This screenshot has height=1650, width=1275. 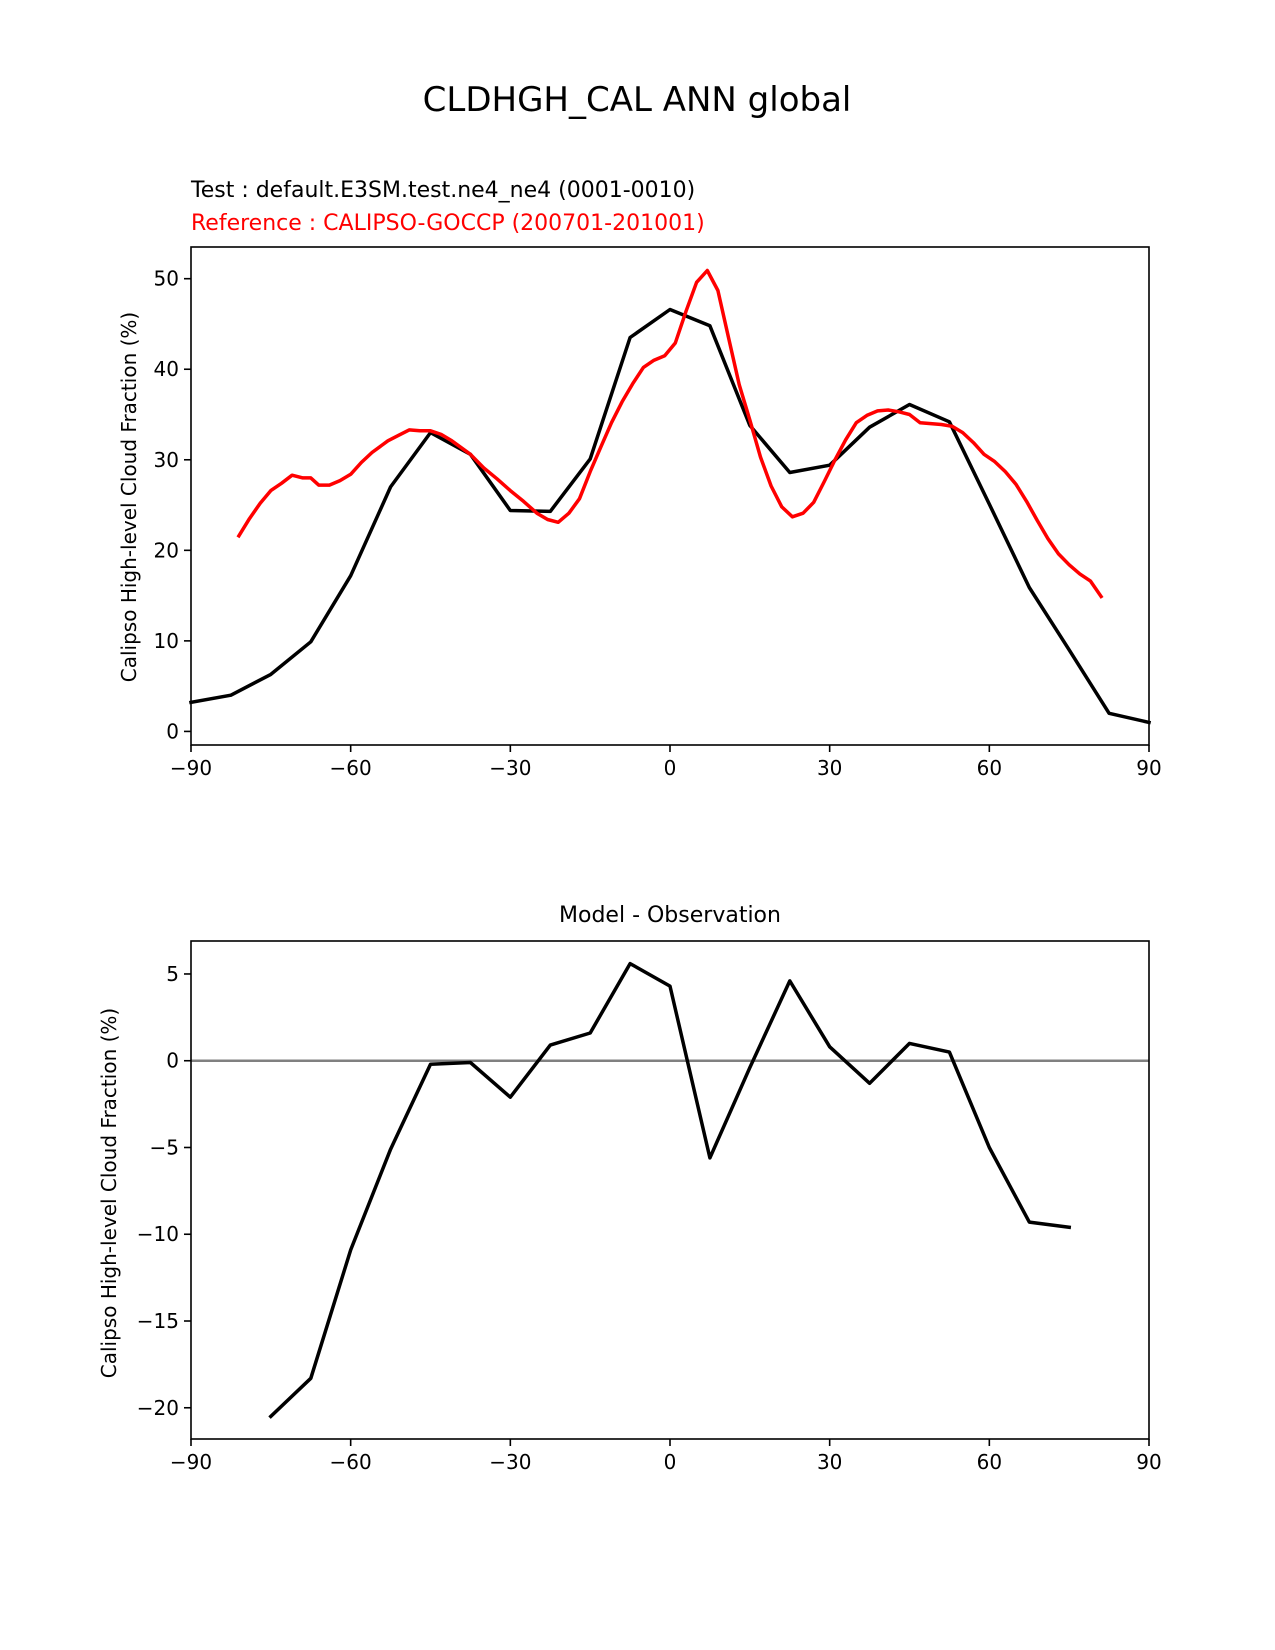 I want to click on top-ytick-label: 50, so click(x=166, y=279).